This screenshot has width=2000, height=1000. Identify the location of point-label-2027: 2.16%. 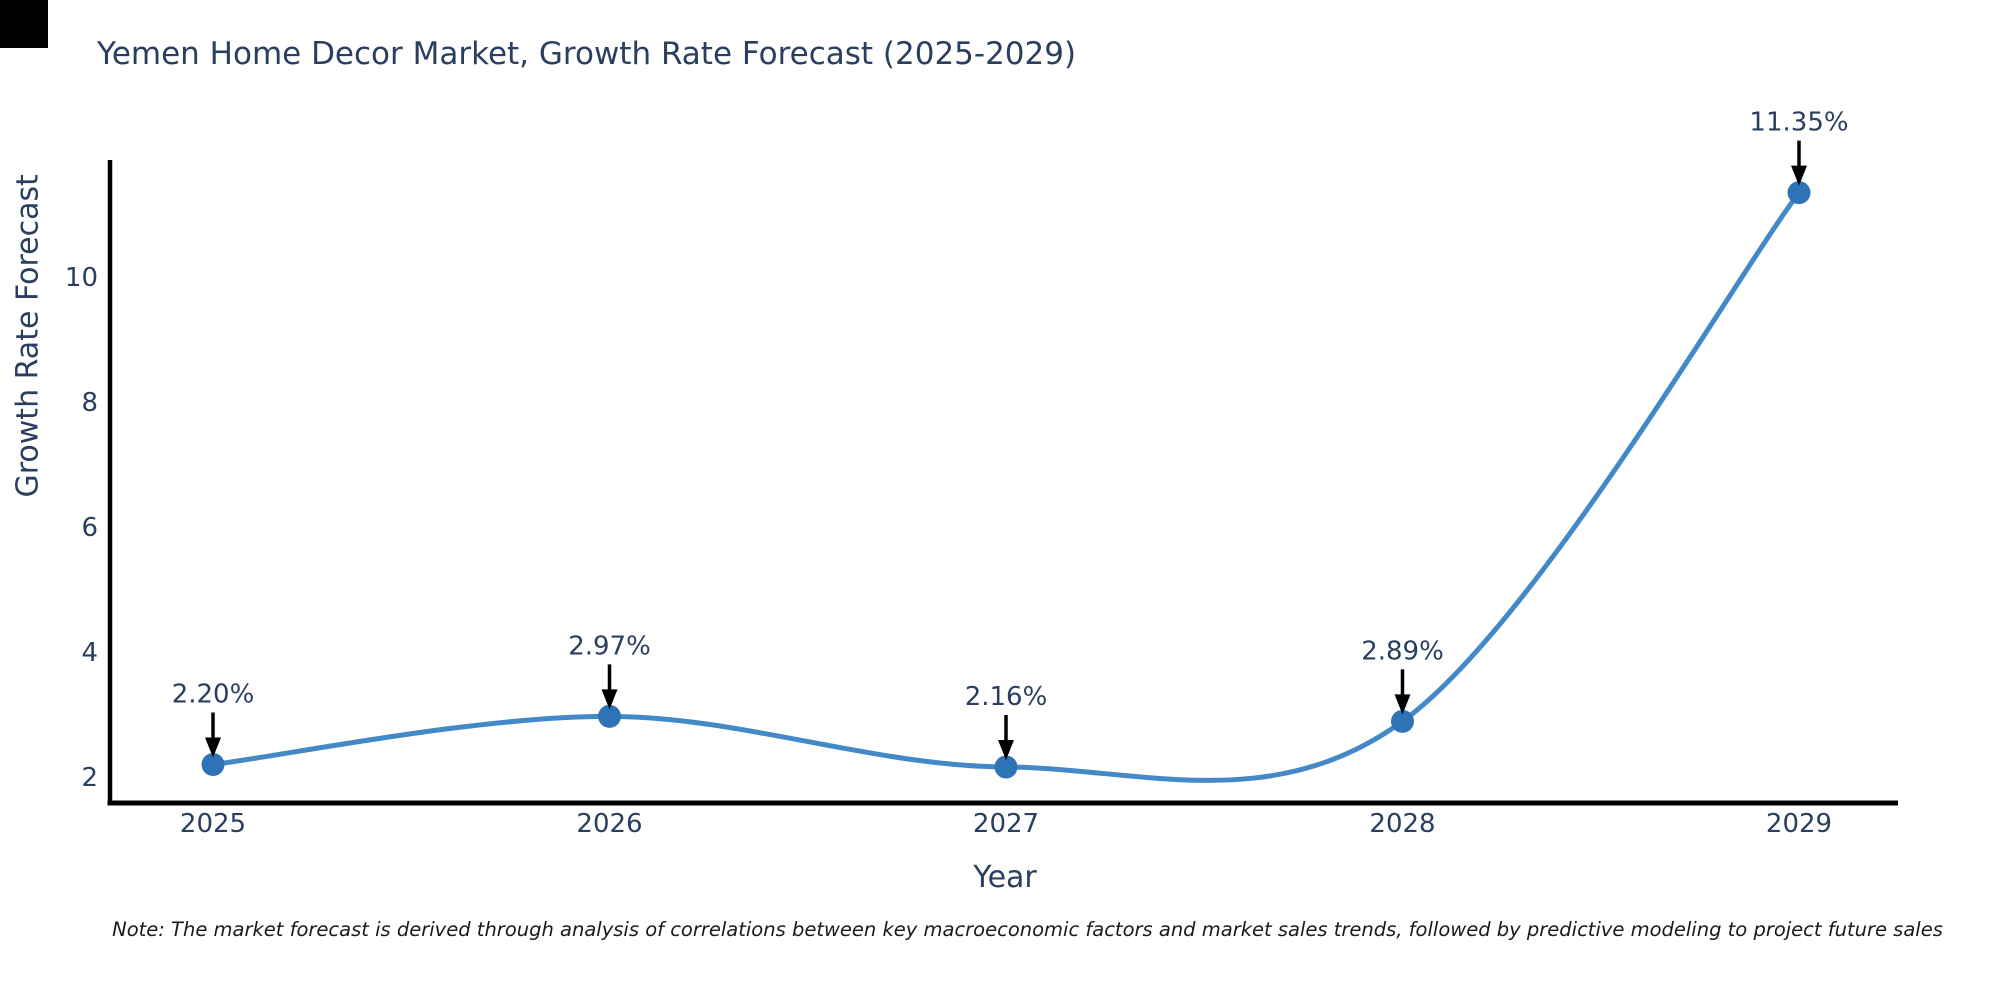
(1006, 697).